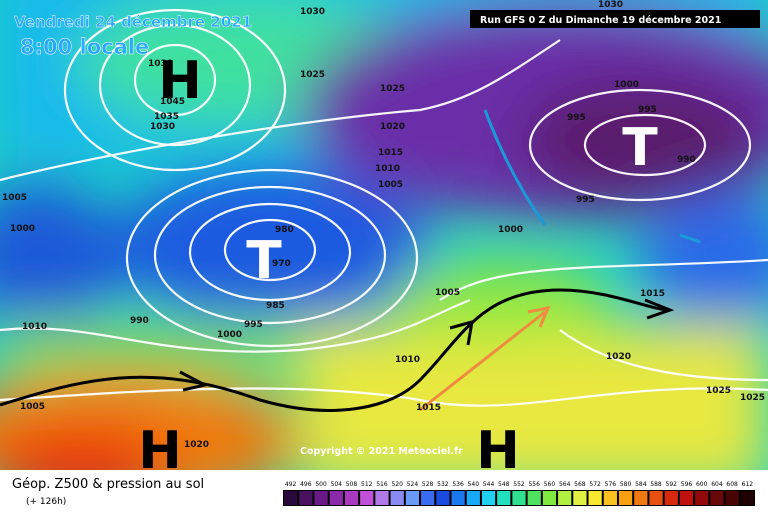 This screenshot has width=768, height=512. Describe the element at coordinates (519, 484) in the screenshot. I see `colorbar-label: 552` at that location.